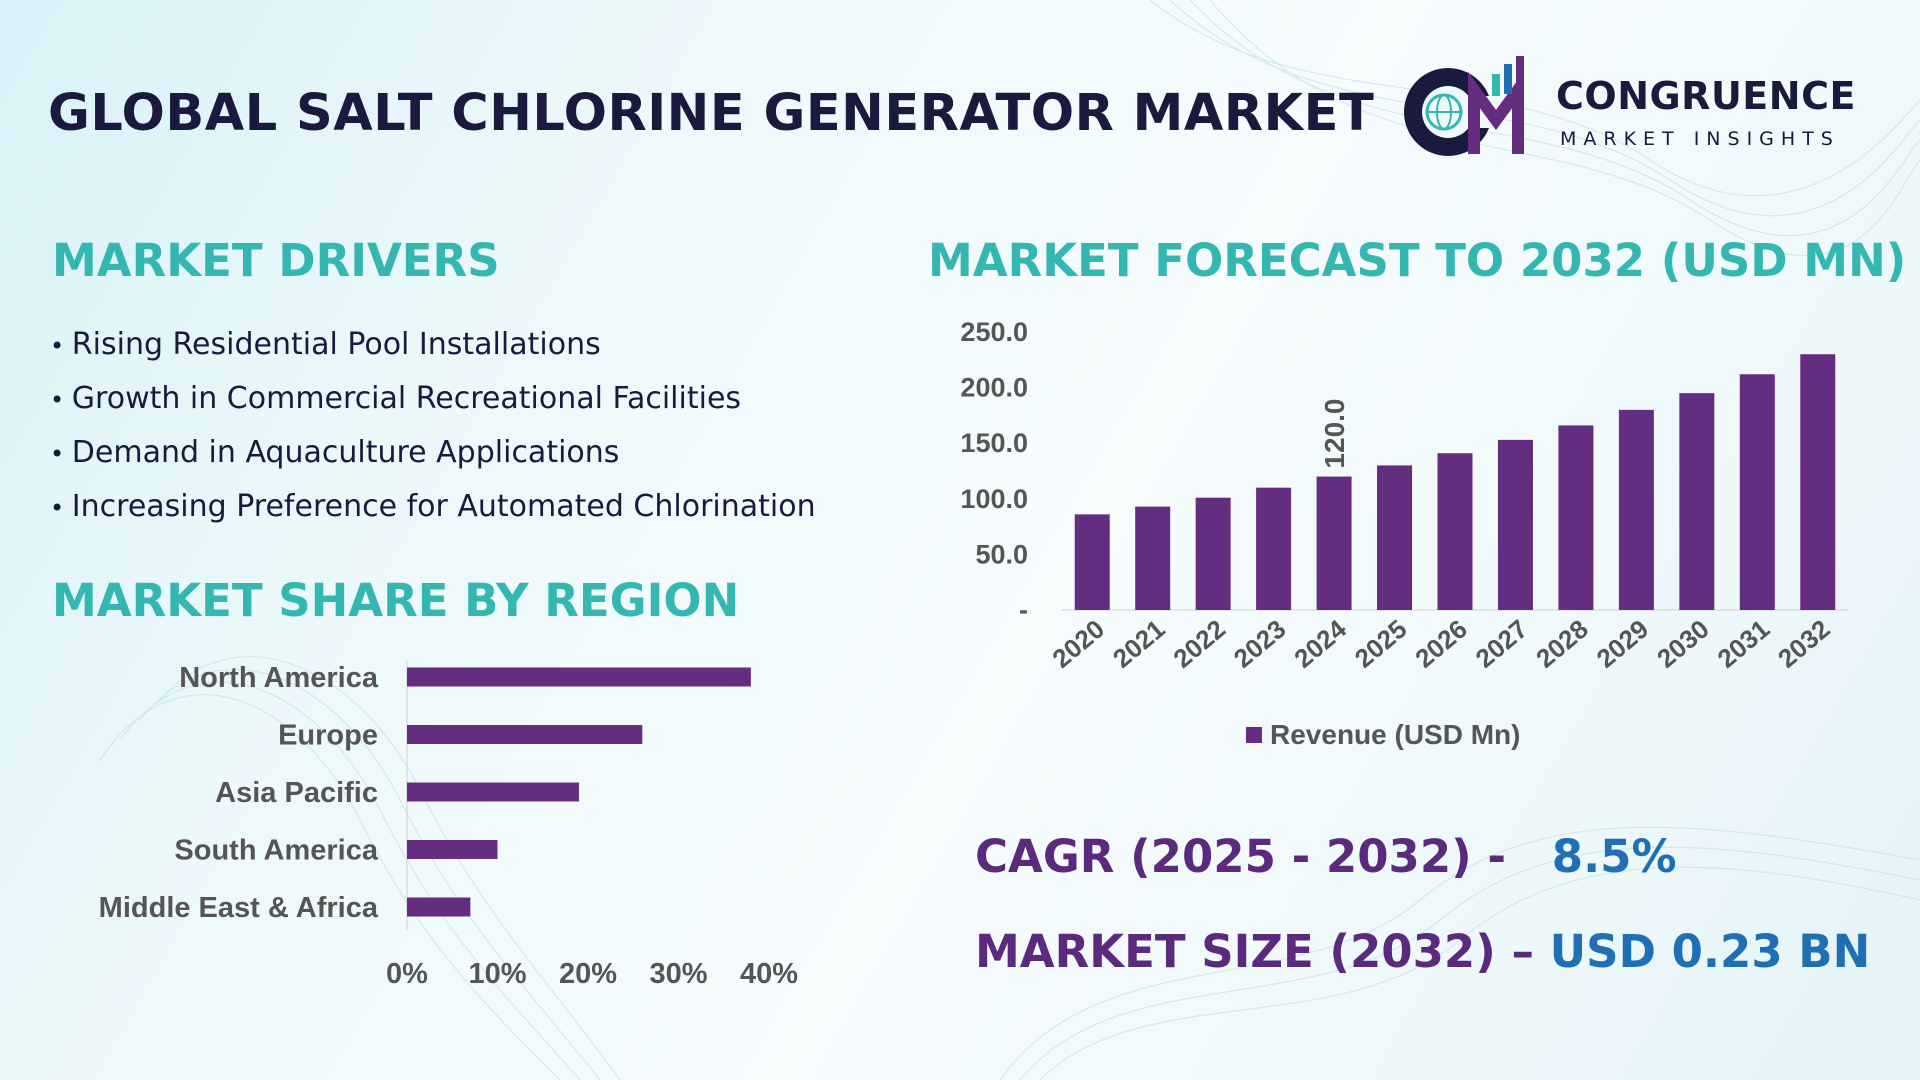 The height and width of the screenshot is (1080, 1920). Describe the element at coordinates (1710, 951) in the screenshot. I see `market-size-value: USD 0.23 BN` at that location.